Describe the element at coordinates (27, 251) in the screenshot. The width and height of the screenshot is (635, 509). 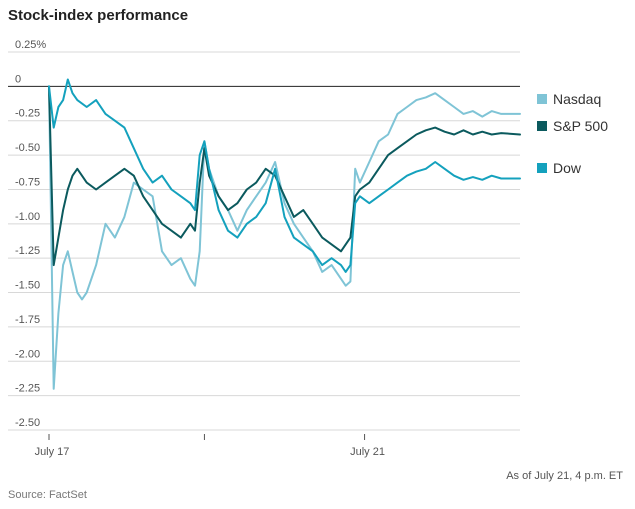
I see `y-tick-label: -1.25` at that location.